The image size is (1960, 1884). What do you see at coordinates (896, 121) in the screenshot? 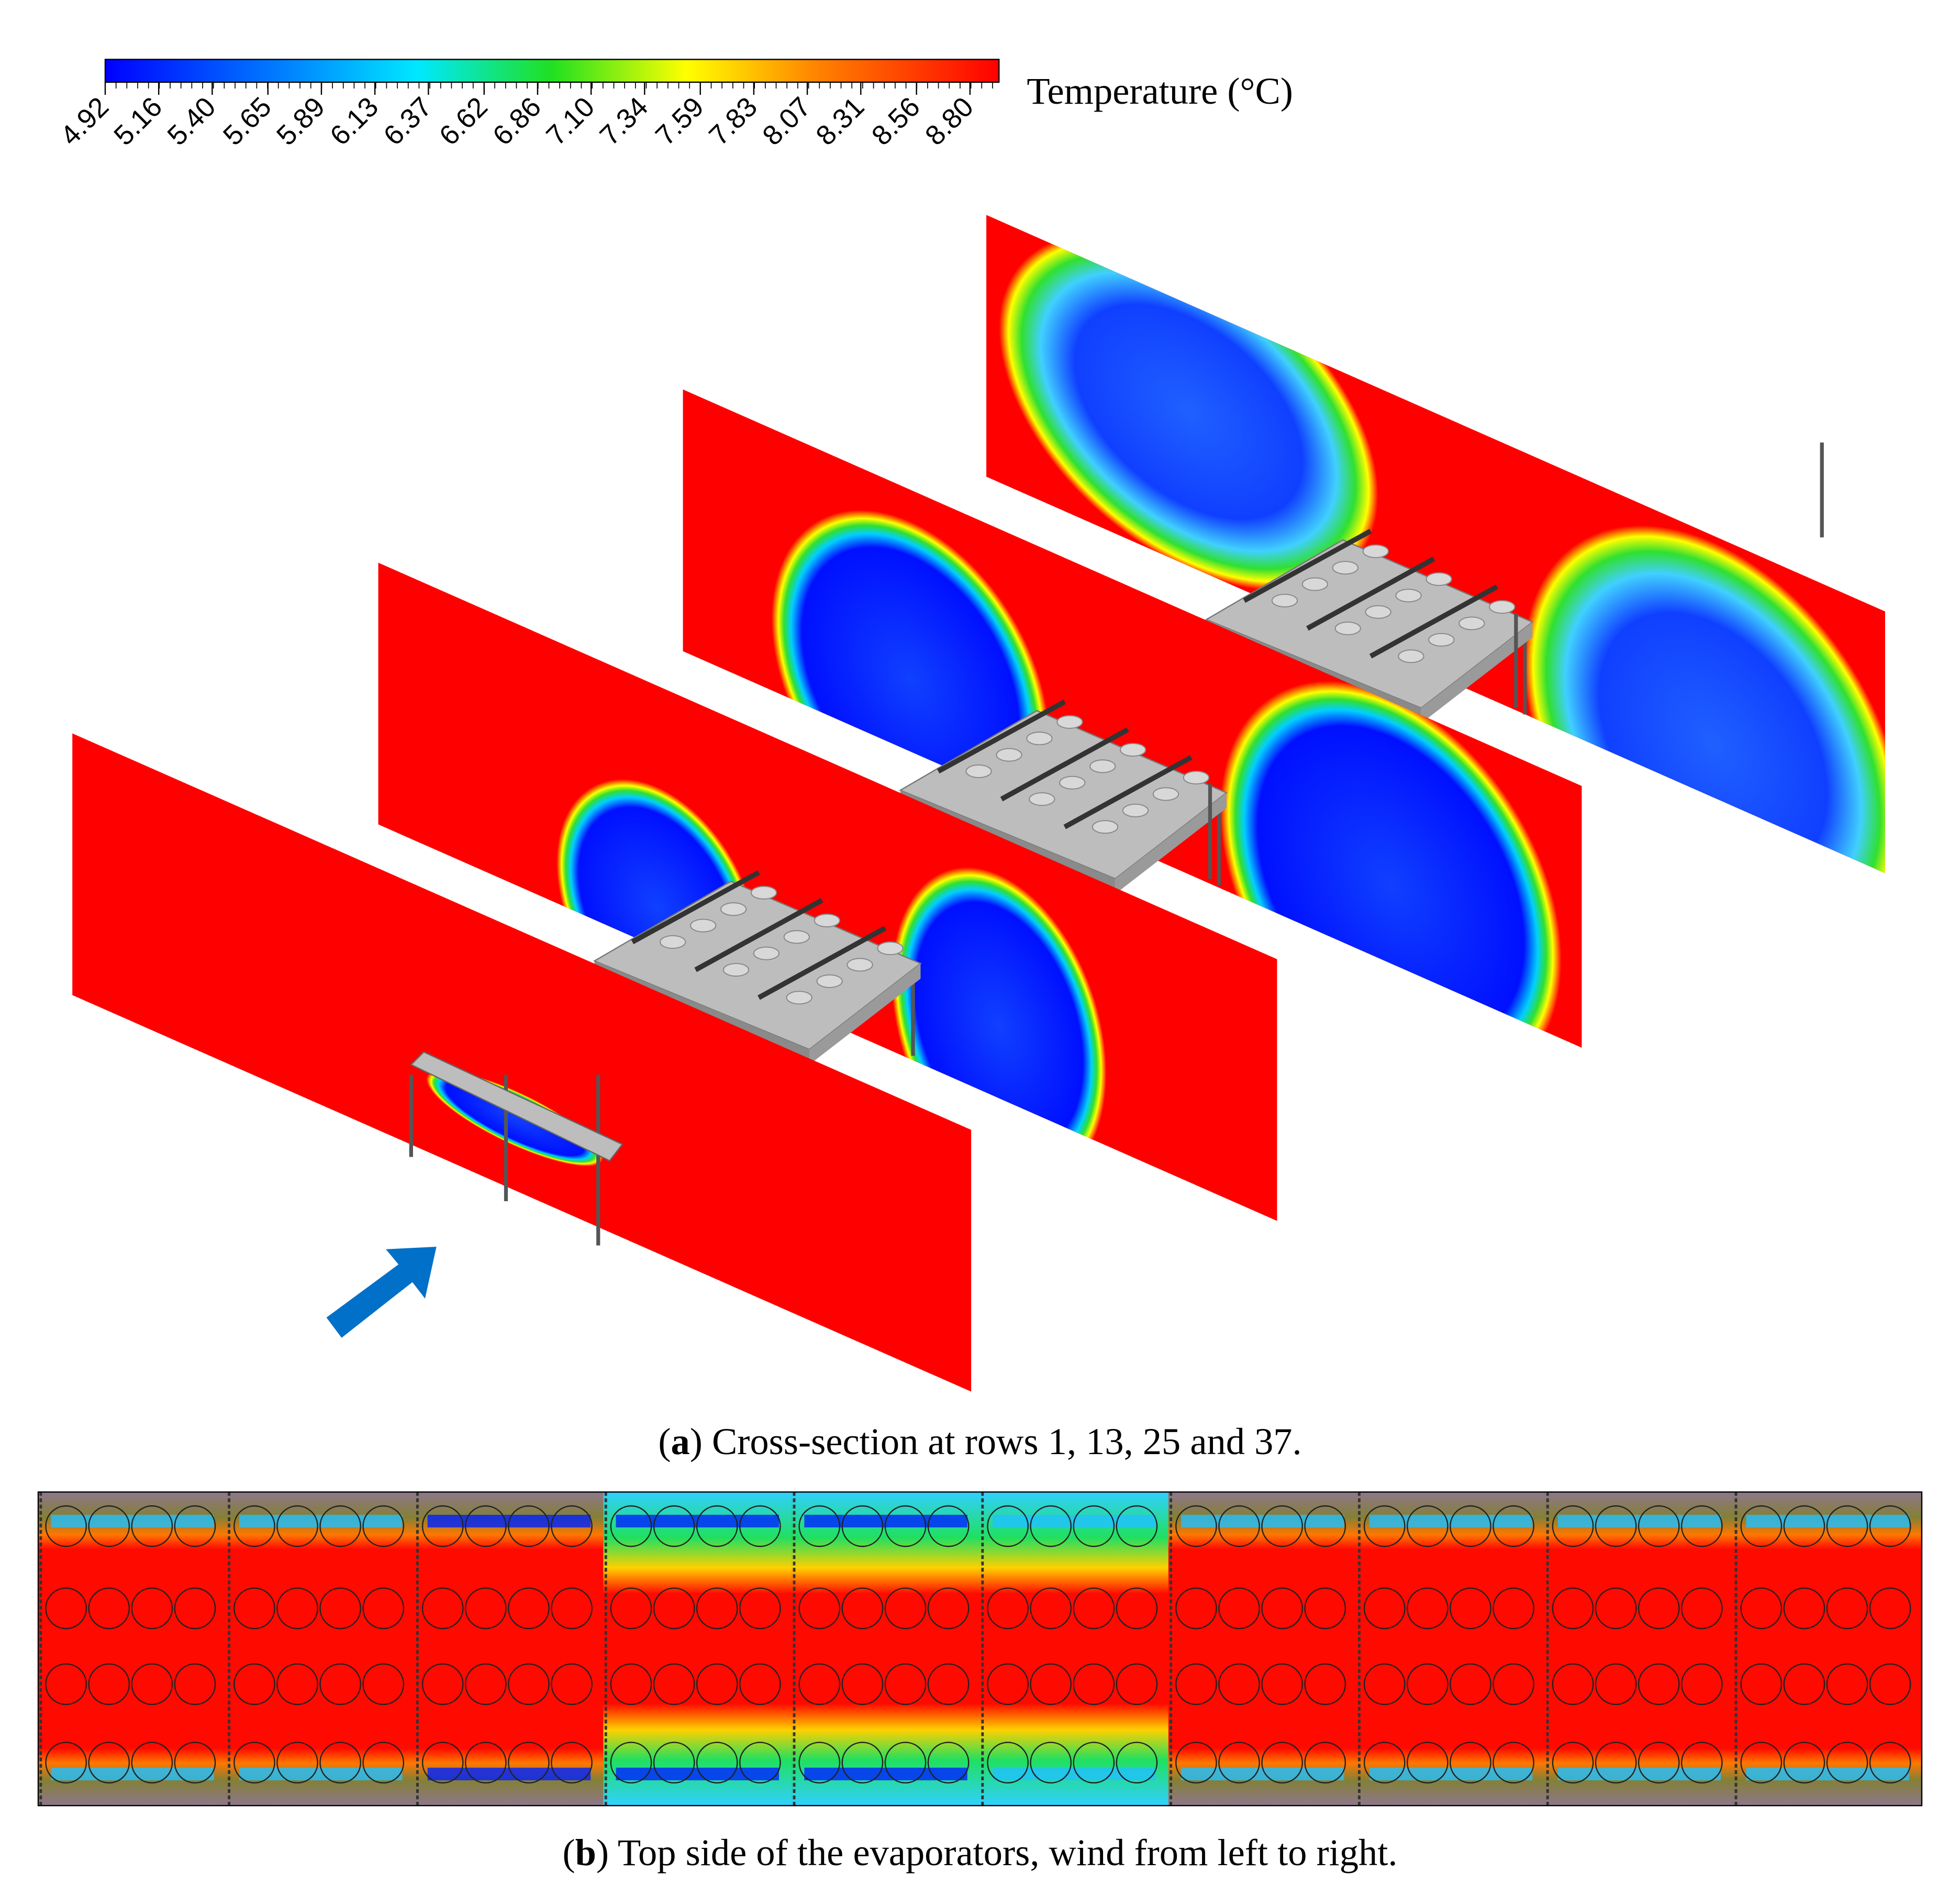
I see `tick-label: 8.56` at bounding box center [896, 121].